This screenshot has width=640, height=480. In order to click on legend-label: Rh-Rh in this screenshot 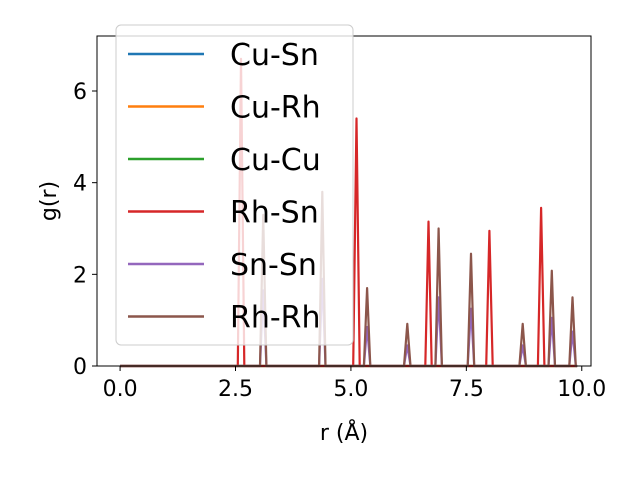, I will do `click(275, 318)`.